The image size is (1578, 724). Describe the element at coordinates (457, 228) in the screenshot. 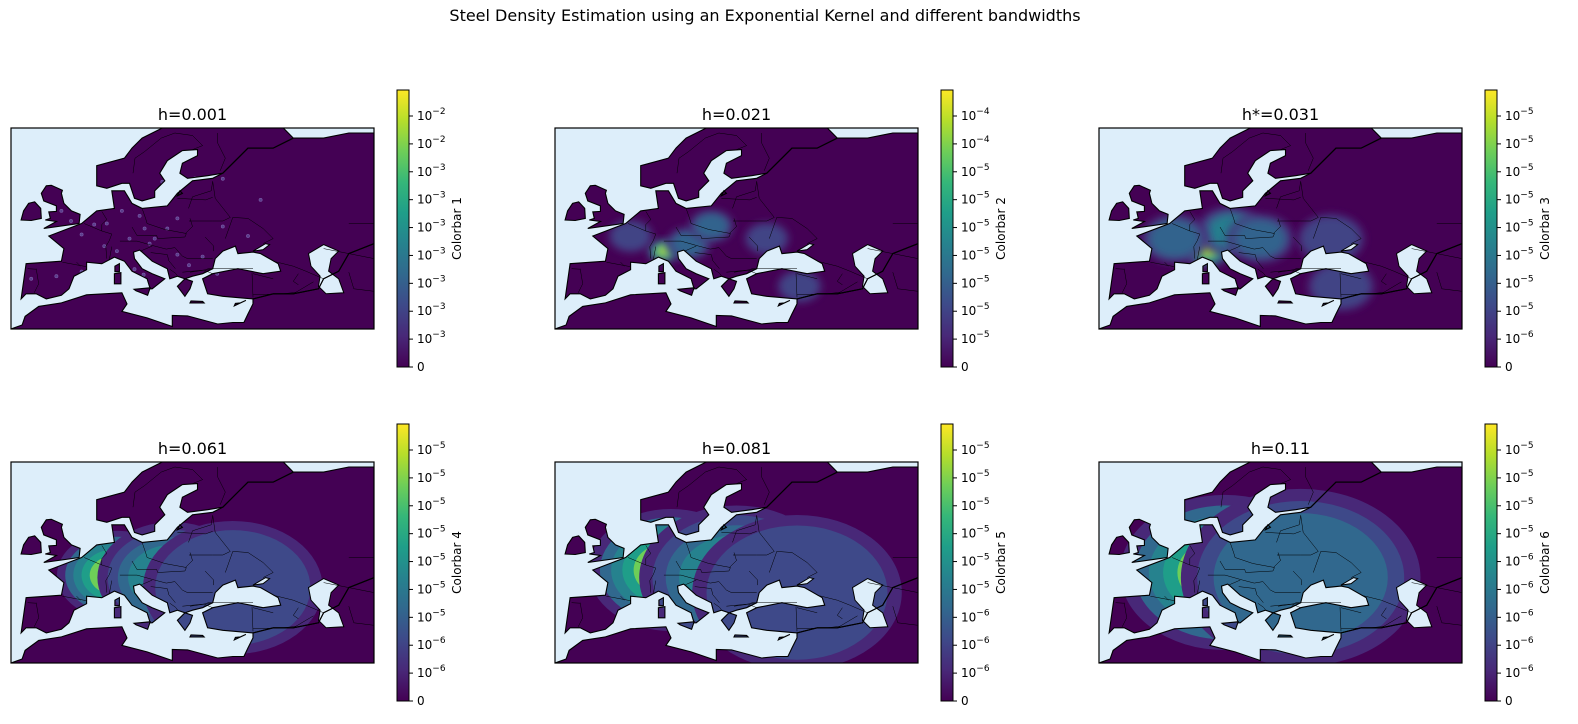

I see `colorbar-label: Colorbar 1` at that location.